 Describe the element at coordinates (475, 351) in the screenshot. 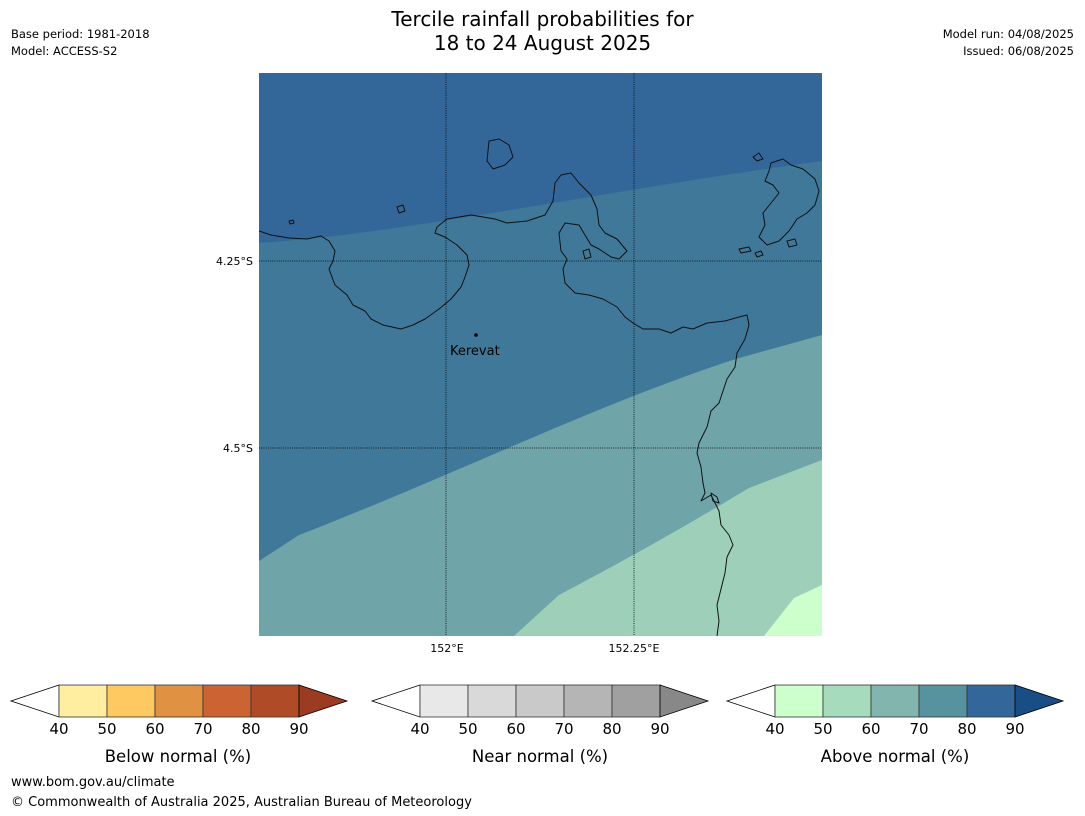

I see `kerevat-label: Kerevat` at that location.